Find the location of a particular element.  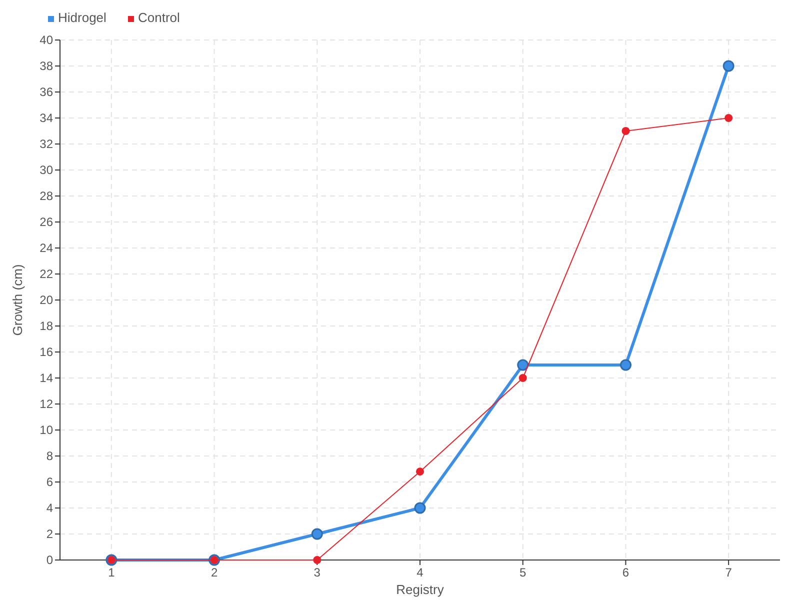

x-tick-label: 6 is located at coordinates (626, 573).